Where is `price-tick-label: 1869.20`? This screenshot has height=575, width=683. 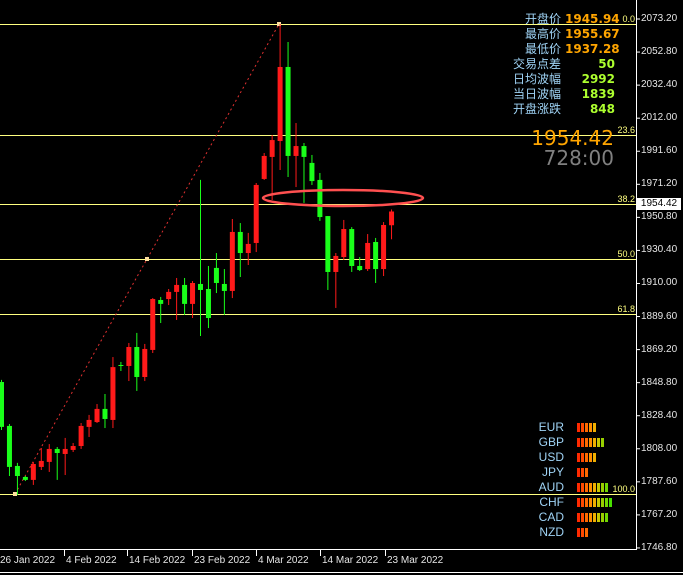 price-tick-label: 1869.20 is located at coordinates (659, 349).